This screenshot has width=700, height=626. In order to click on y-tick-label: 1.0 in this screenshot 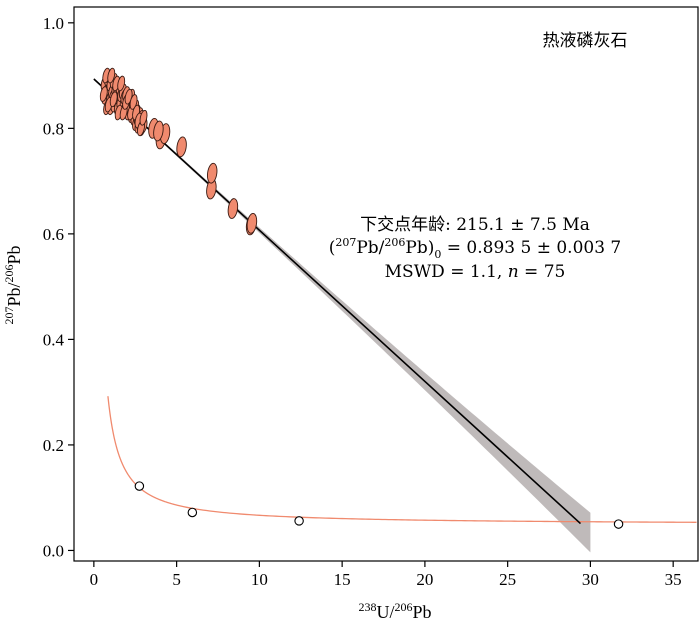, I will do `click(53, 23)`.